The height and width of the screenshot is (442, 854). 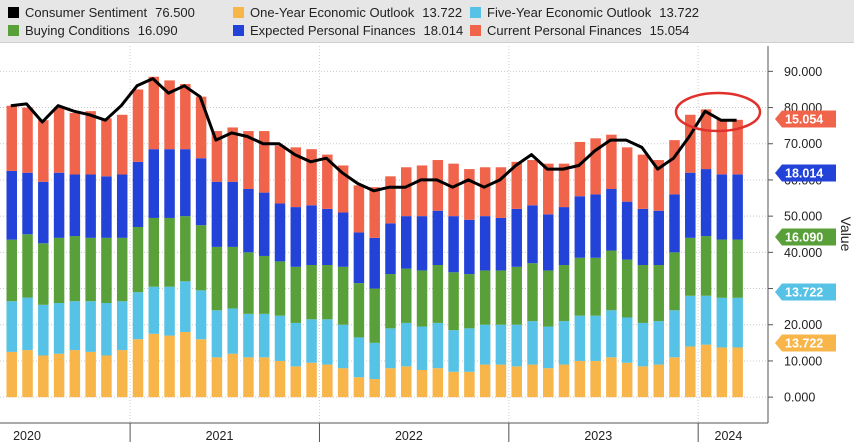 I want to click on annotation-ellipse, so click(x=718, y=112).